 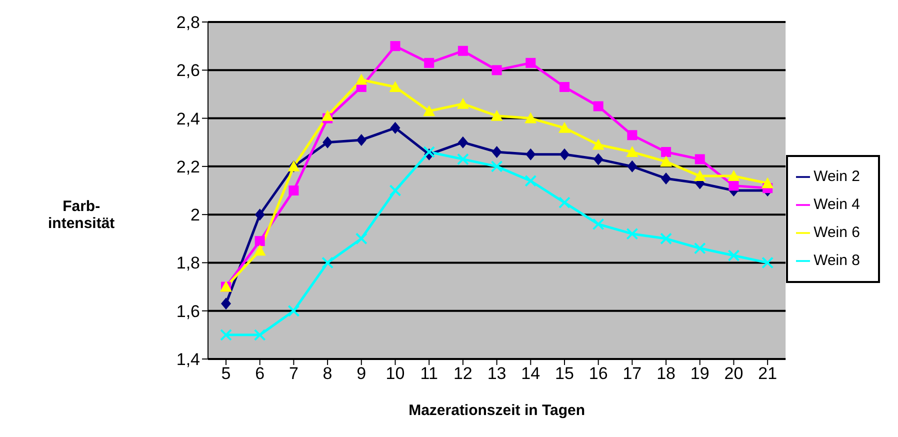 I want to click on x-tick-label: 19, so click(x=700, y=374).